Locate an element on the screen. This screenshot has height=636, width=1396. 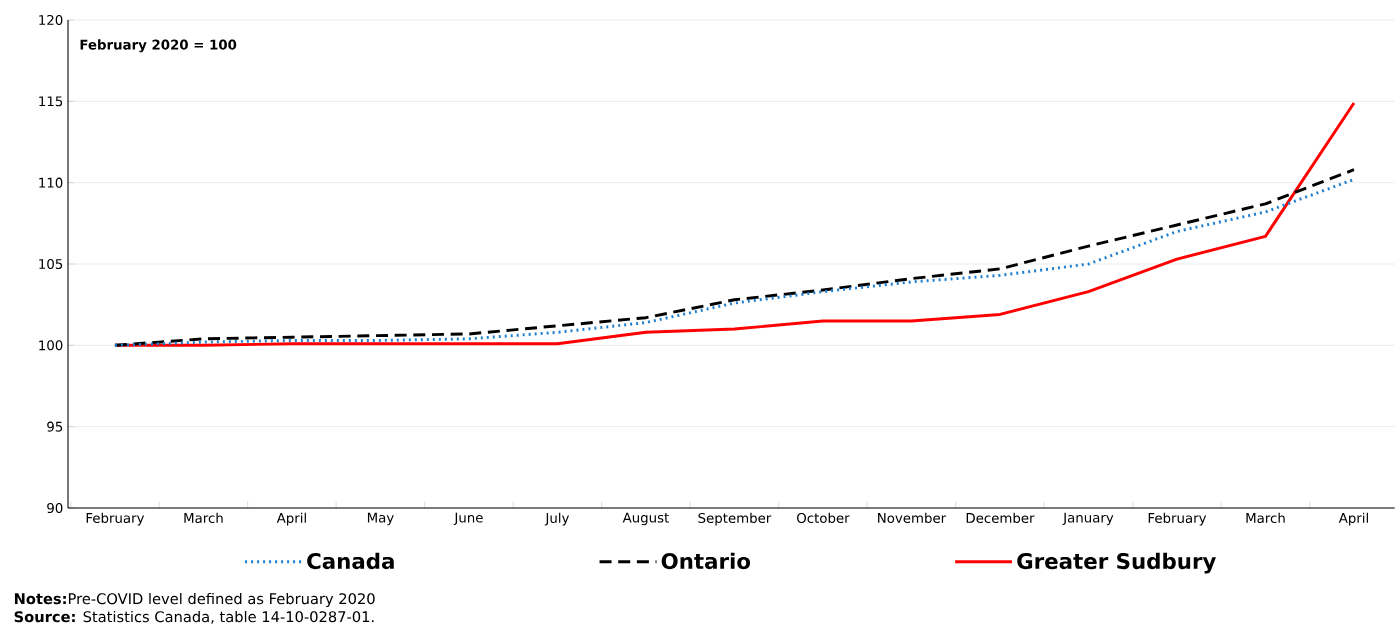
legend-label: Ontario is located at coordinates (706, 561).